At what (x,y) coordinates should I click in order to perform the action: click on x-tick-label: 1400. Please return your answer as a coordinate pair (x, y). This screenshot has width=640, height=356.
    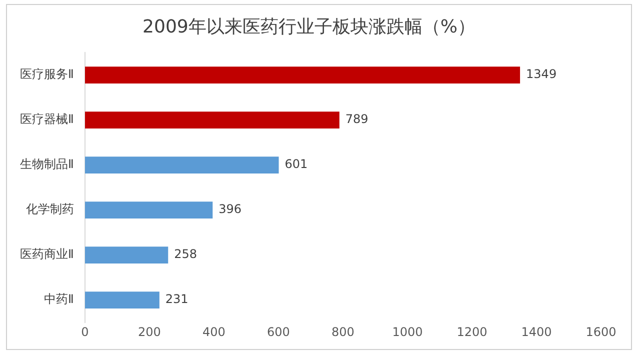
    Looking at the image, I should click on (536, 331).